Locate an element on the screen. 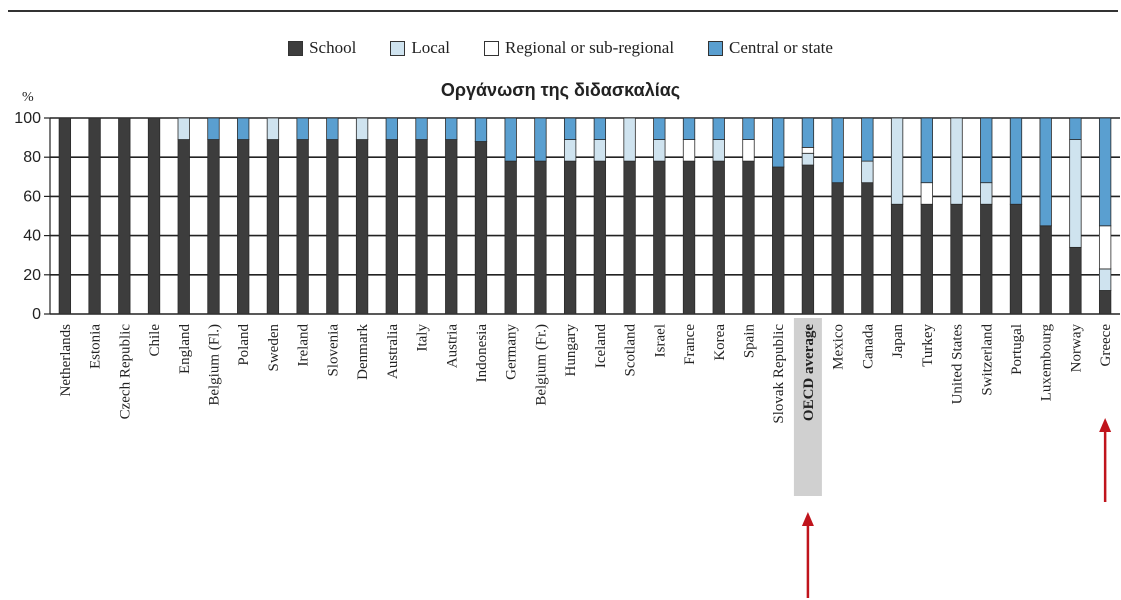  legend-item-local: Local is located at coordinates (420, 48).